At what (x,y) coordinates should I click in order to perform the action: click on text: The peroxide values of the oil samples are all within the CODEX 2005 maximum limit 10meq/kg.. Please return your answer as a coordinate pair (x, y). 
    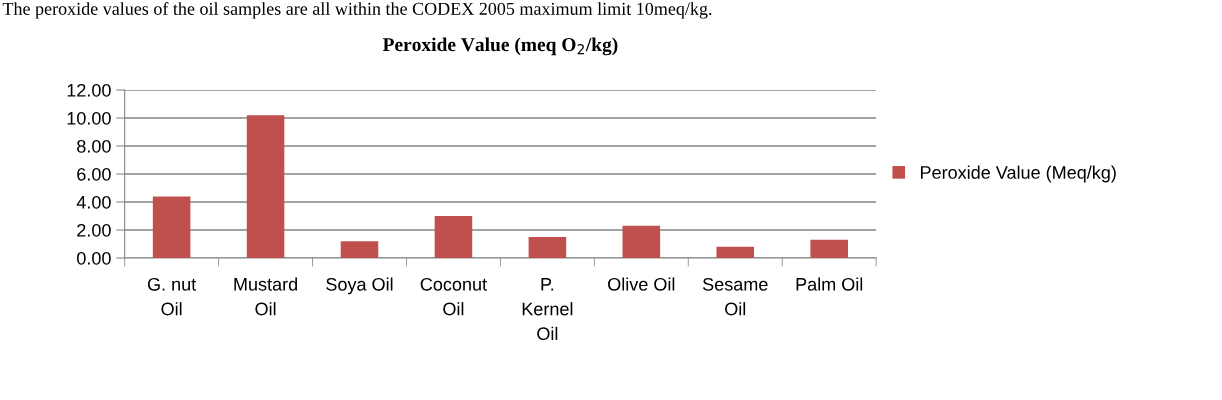
    Looking at the image, I should click on (357, 10).